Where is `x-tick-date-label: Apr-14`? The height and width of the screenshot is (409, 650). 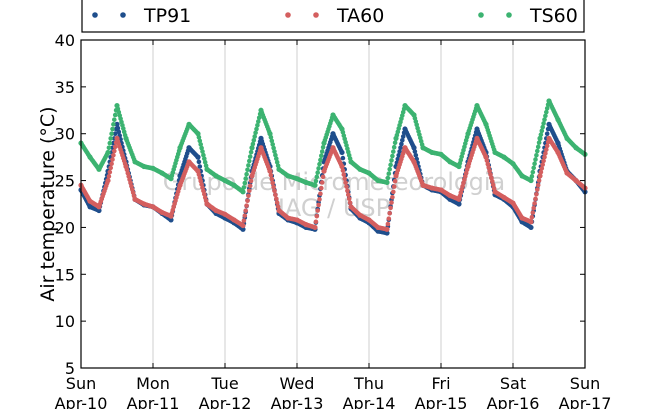
x-tick-date-label: Apr-14 is located at coordinates (369, 401).